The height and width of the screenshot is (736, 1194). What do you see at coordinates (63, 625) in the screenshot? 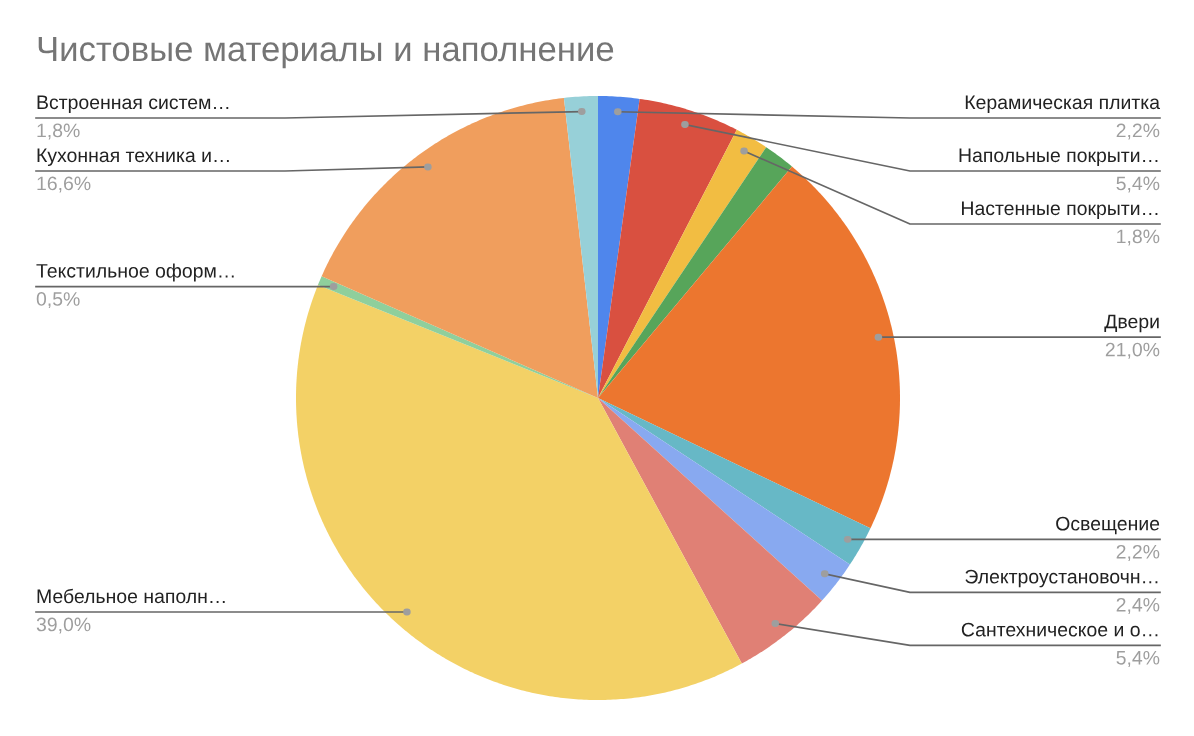
I see `data-label: 39,0%` at bounding box center [63, 625].